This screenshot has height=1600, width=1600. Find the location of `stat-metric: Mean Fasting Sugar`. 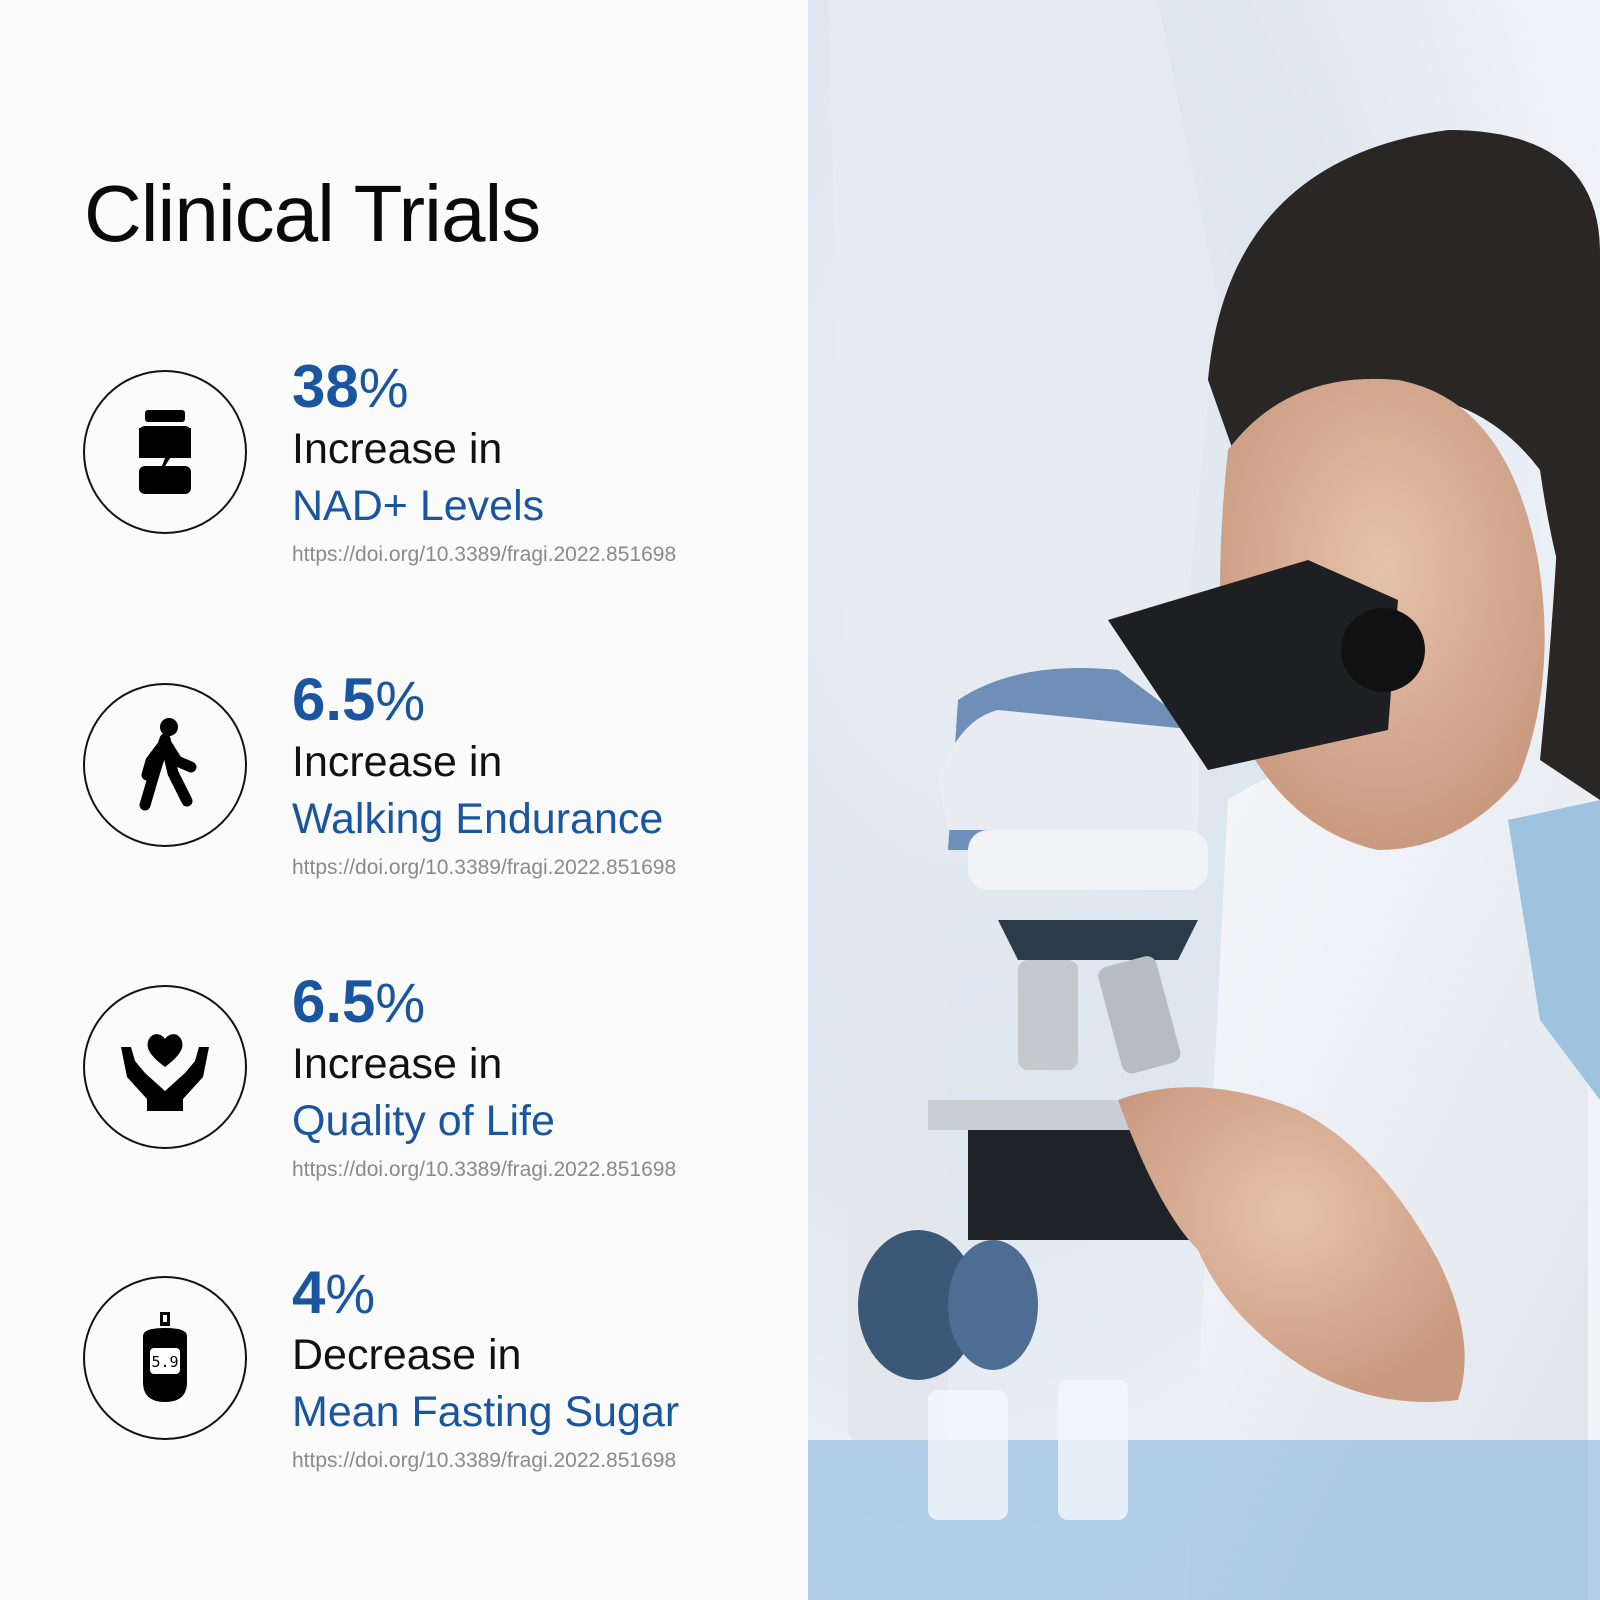

stat-metric: Mean Fasting Sugar is located at coordinates (486, 1412).